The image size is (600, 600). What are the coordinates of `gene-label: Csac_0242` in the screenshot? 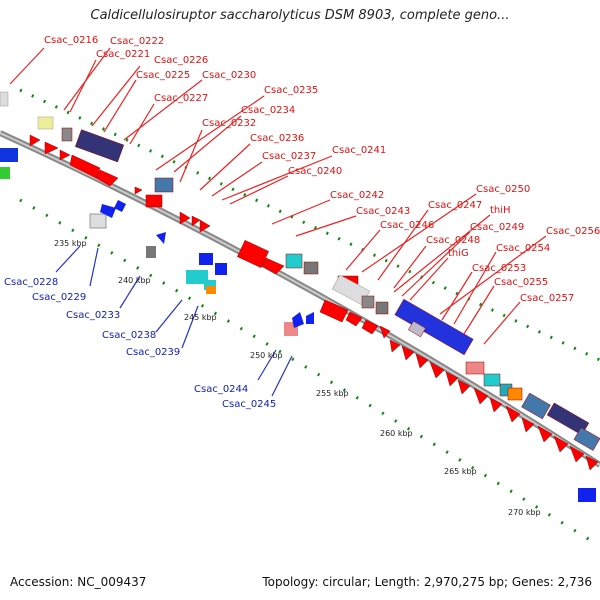 It's located at (357, 195).